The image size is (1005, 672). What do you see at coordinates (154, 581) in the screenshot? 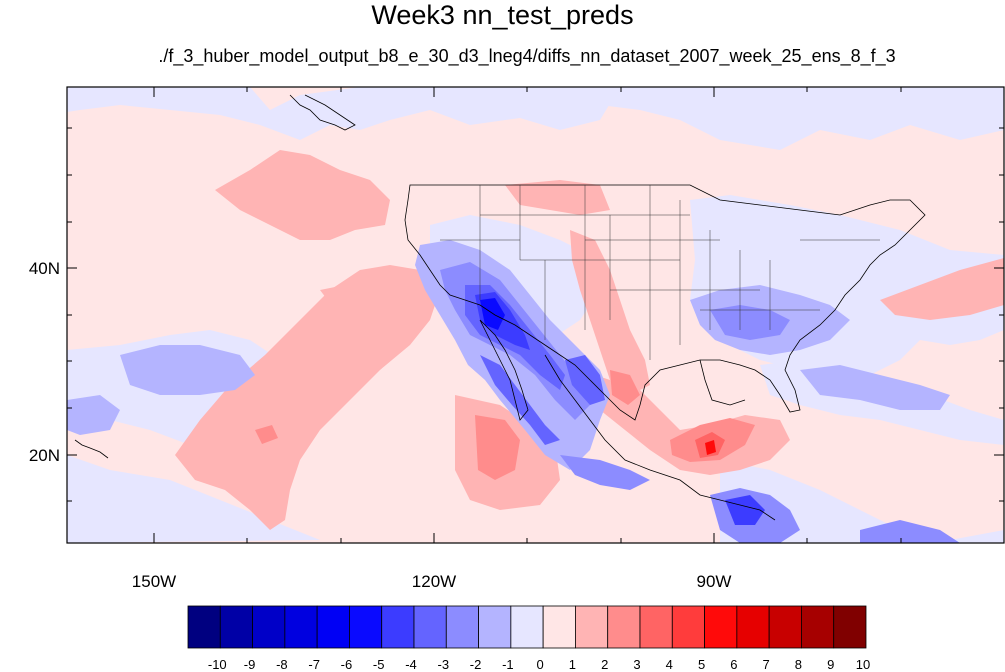
I see `lon-label-150w: 150W` at bounding box center [154, 581].